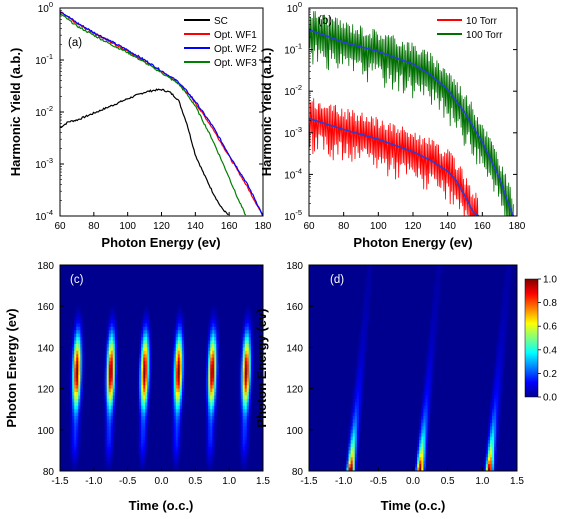 This screenshot has width=564, height=519. I want to click on panel-b-ytick-label: 100, so click(294, 7).